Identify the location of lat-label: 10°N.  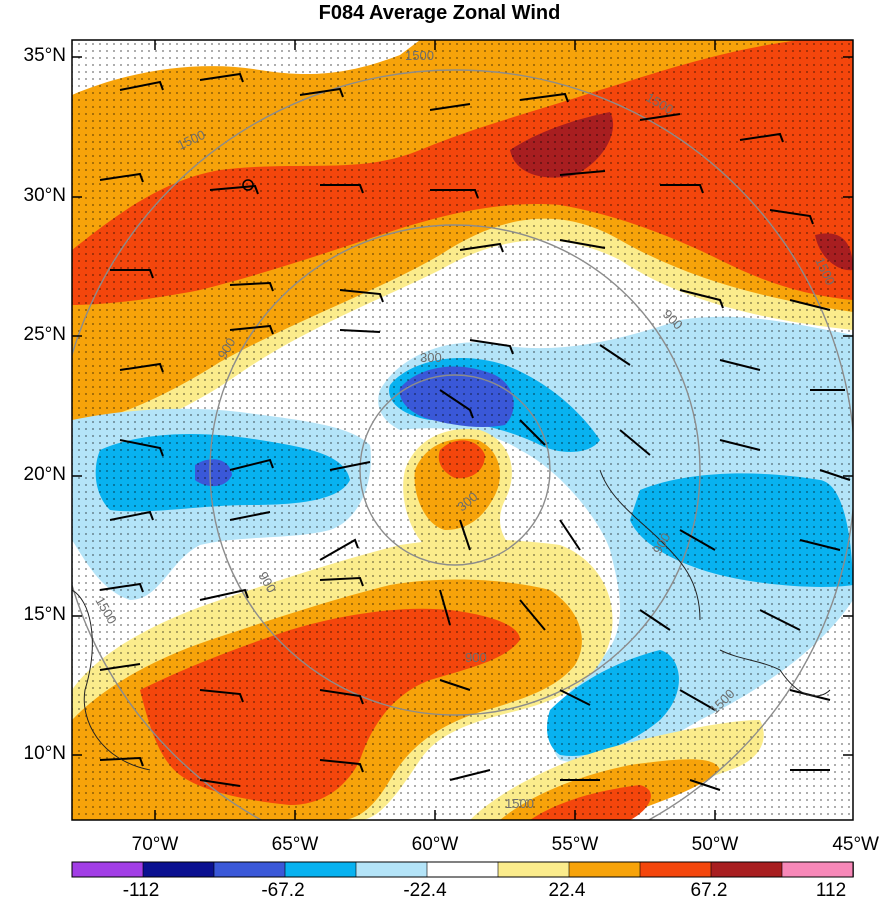
(44, 753).